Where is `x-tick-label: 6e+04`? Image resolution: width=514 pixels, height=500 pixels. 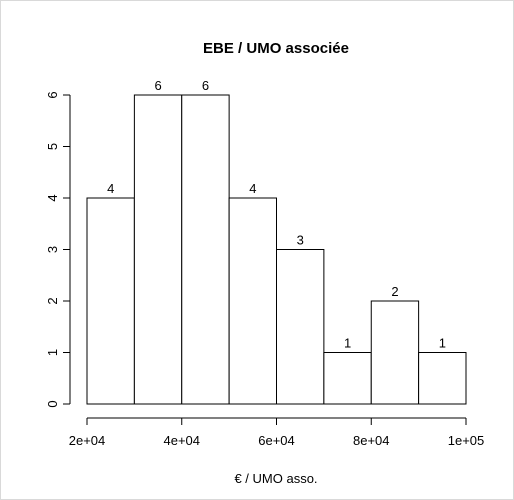 x-tick-label: 6e+04 is located at coordinates (276, 440).